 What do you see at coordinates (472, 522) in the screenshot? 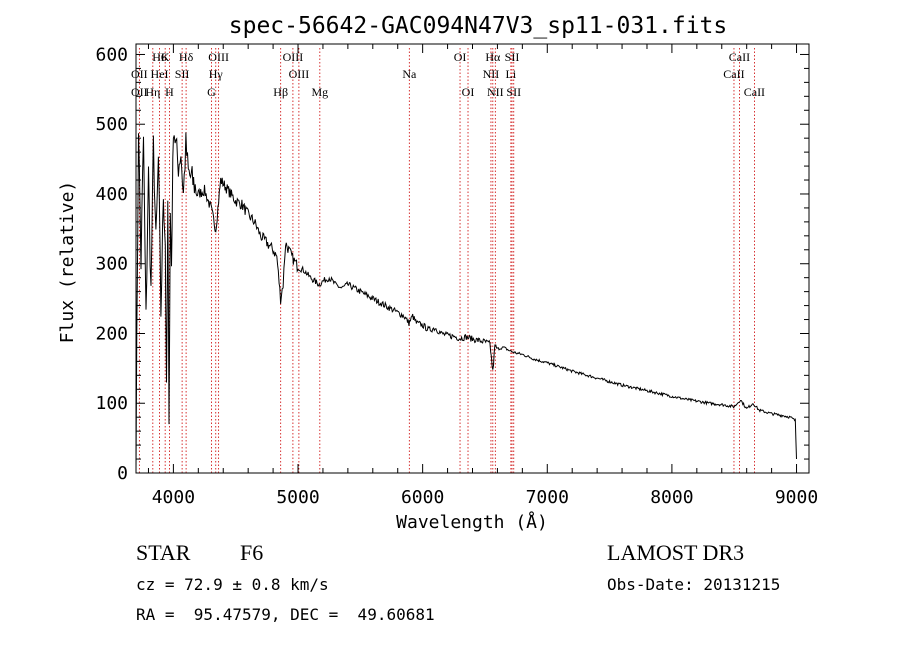
I see `x-axis-label: Wavelength (Å)` at bounding box center [472, 522].